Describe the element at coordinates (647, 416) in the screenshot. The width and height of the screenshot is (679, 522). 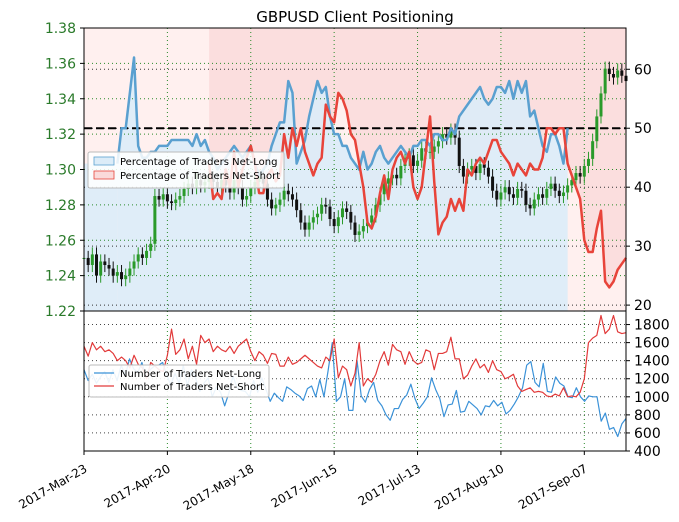
I see `bottom-right-tick-label: 800` at that location.